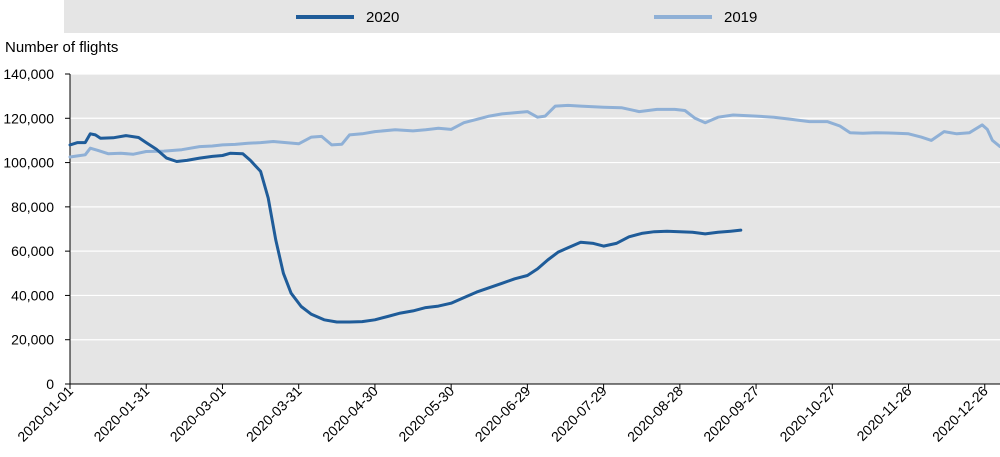 The image size is (1000, 457). Describe the element at coordinates (579, 414) in the screenshot. I see `x-tick-label: 2020-07-29` at that location.